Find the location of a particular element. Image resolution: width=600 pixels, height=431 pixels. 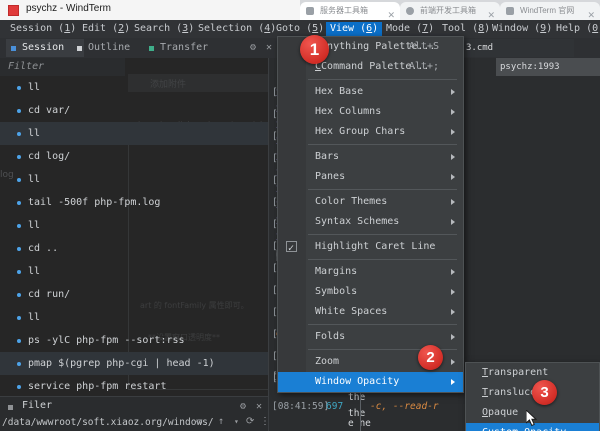

filer-tab-label: Filer is located at coordinates (37, 405).